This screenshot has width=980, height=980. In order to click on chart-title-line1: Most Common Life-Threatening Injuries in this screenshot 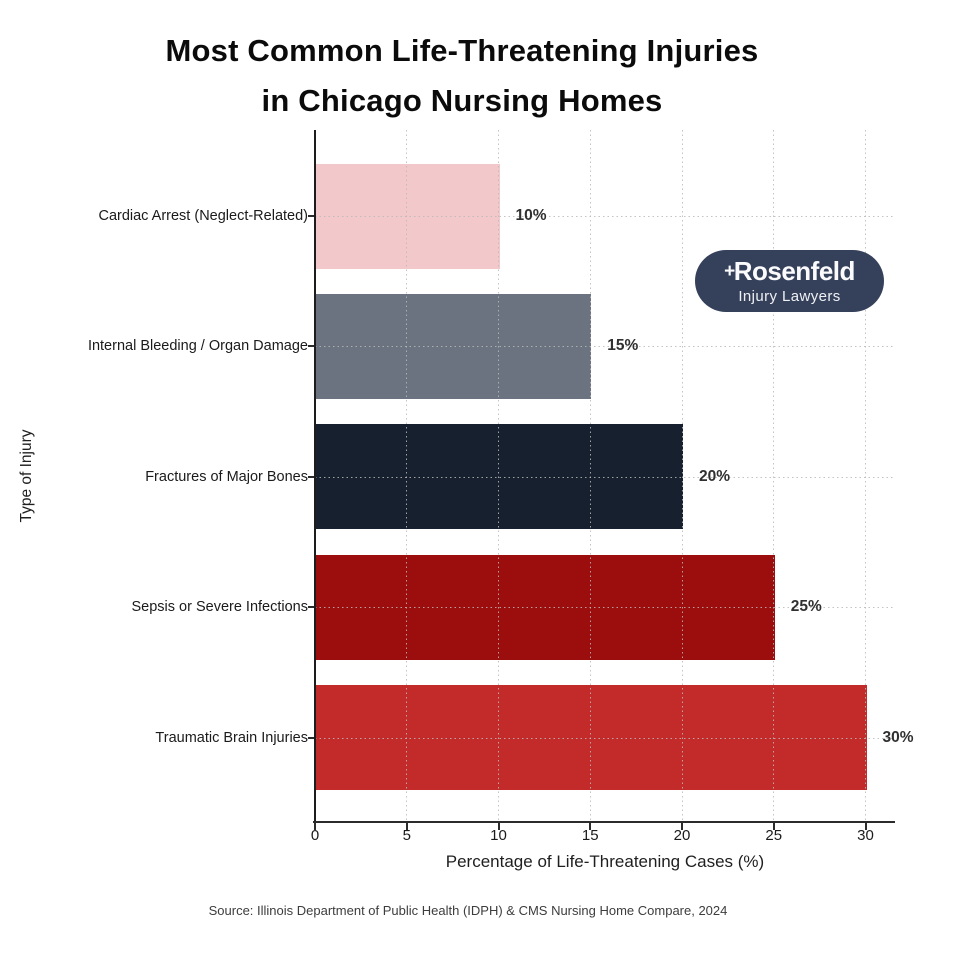, I will do `click(462, 50)`.